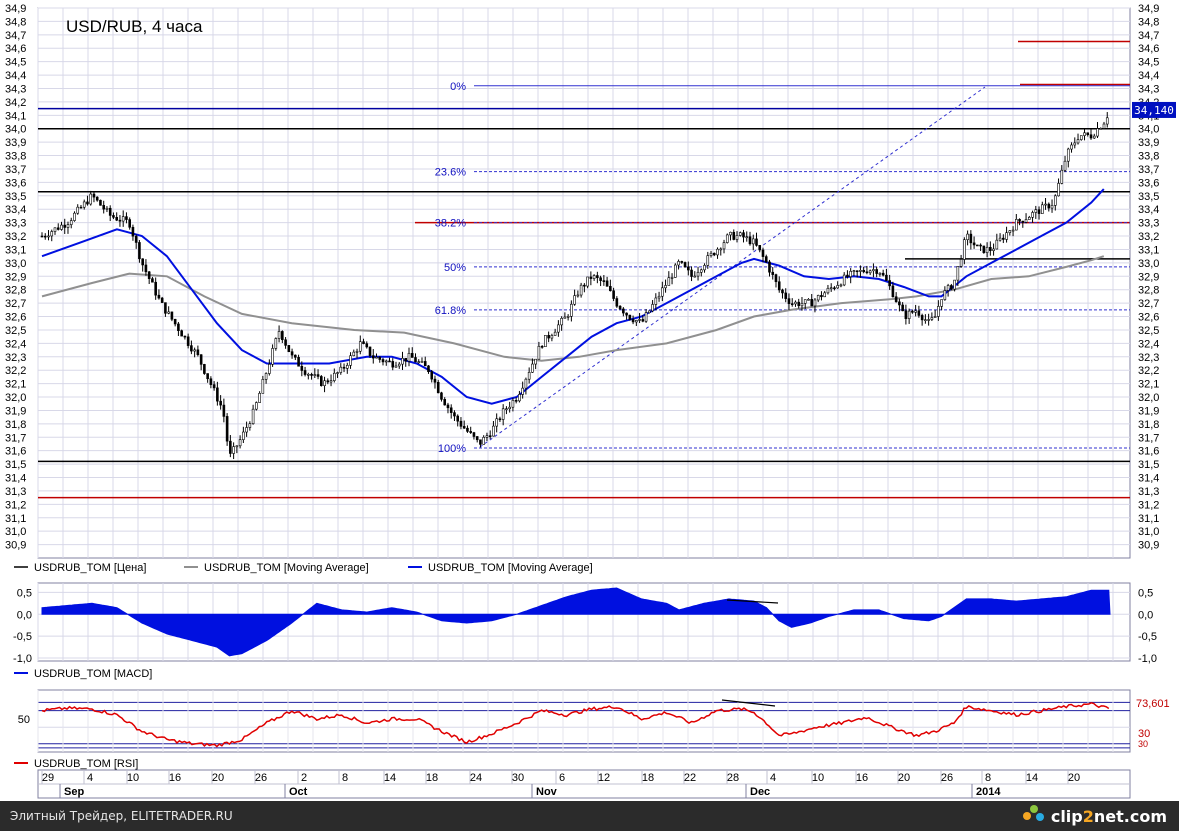 Image resolution: width=1179 pixels, height=831 pixels. Describe the element at coordinates (1145, 593) in the screenshot. I see `macd-tick-right: 0,5` at that location.